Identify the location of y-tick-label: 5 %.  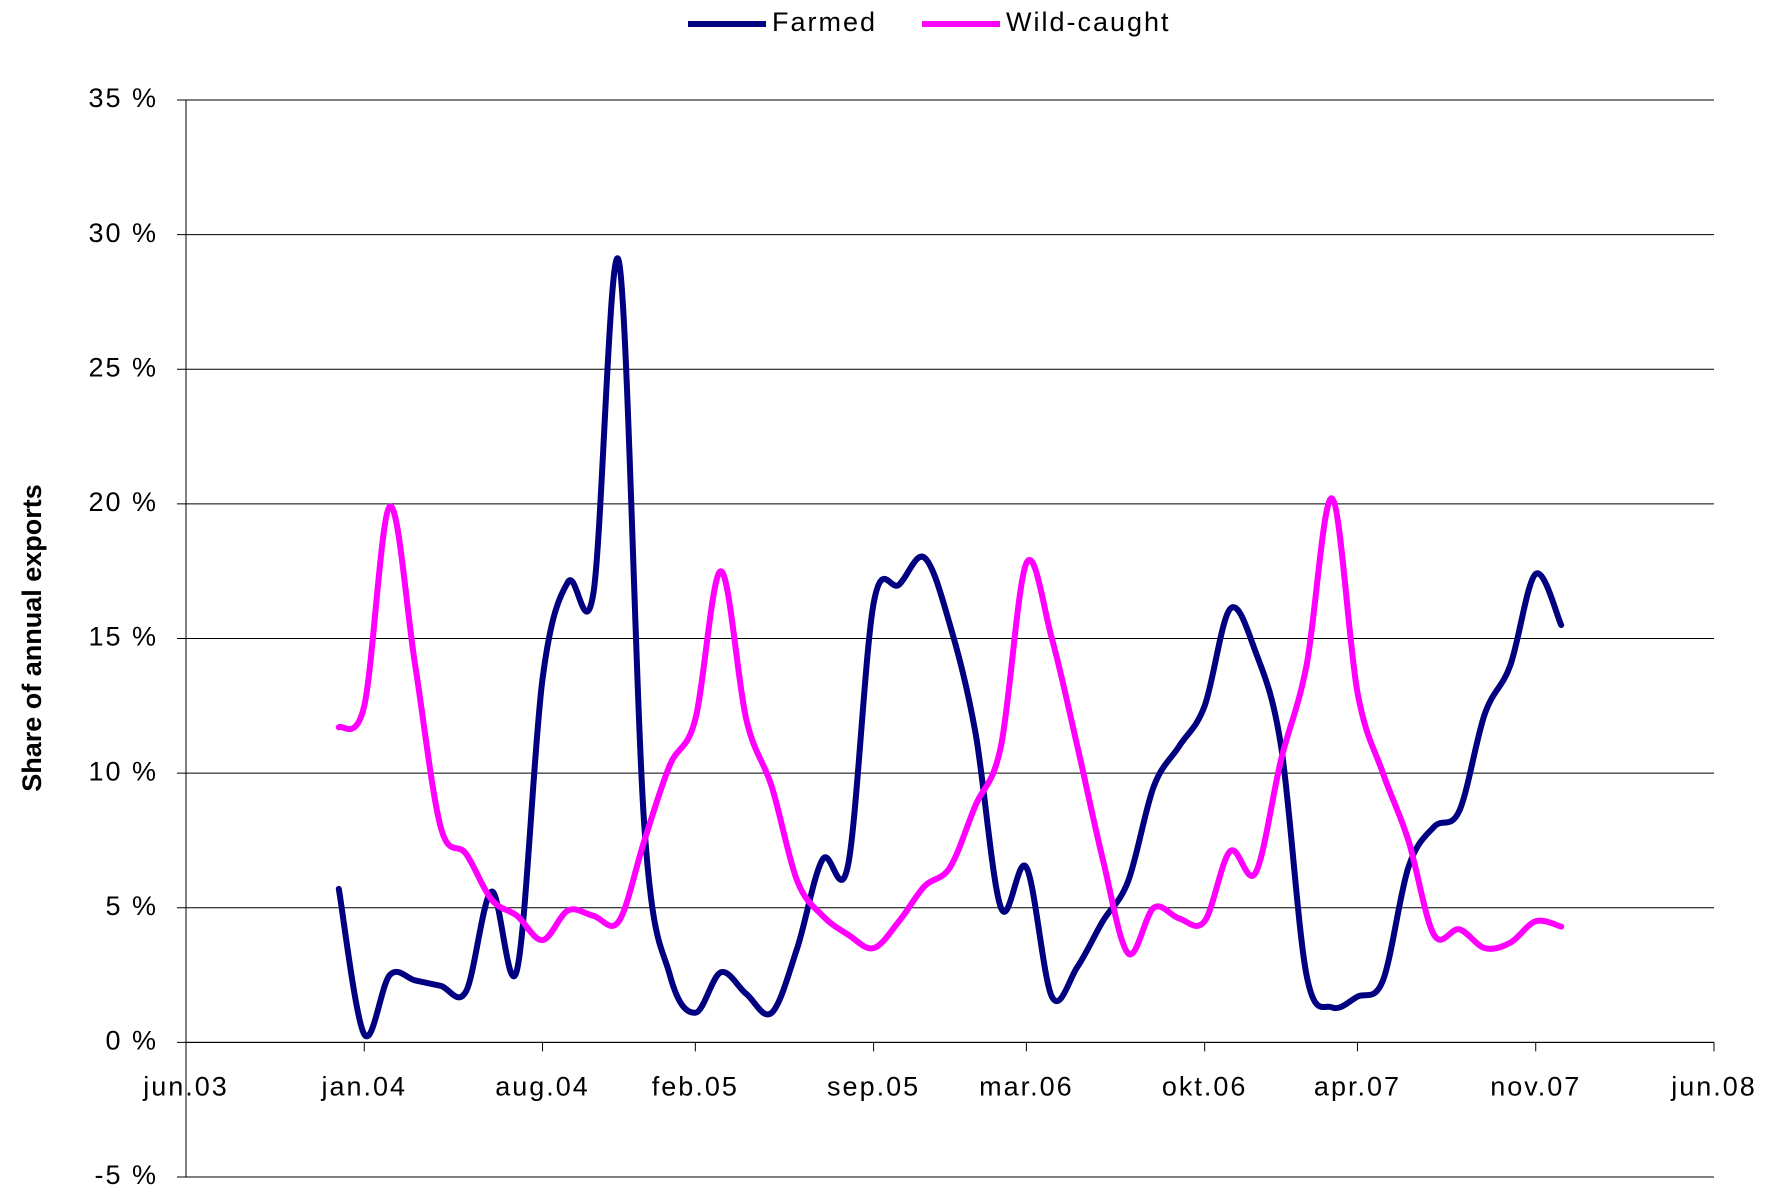
(131, 906).